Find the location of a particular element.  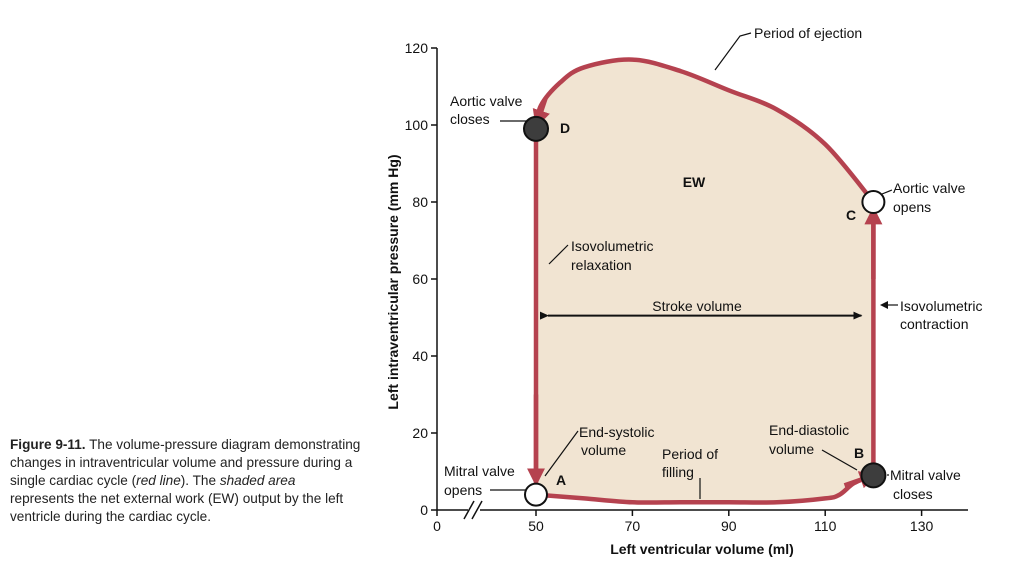

mitral-closes-line-1: Mitral valve is located at coordinates (925, 475).